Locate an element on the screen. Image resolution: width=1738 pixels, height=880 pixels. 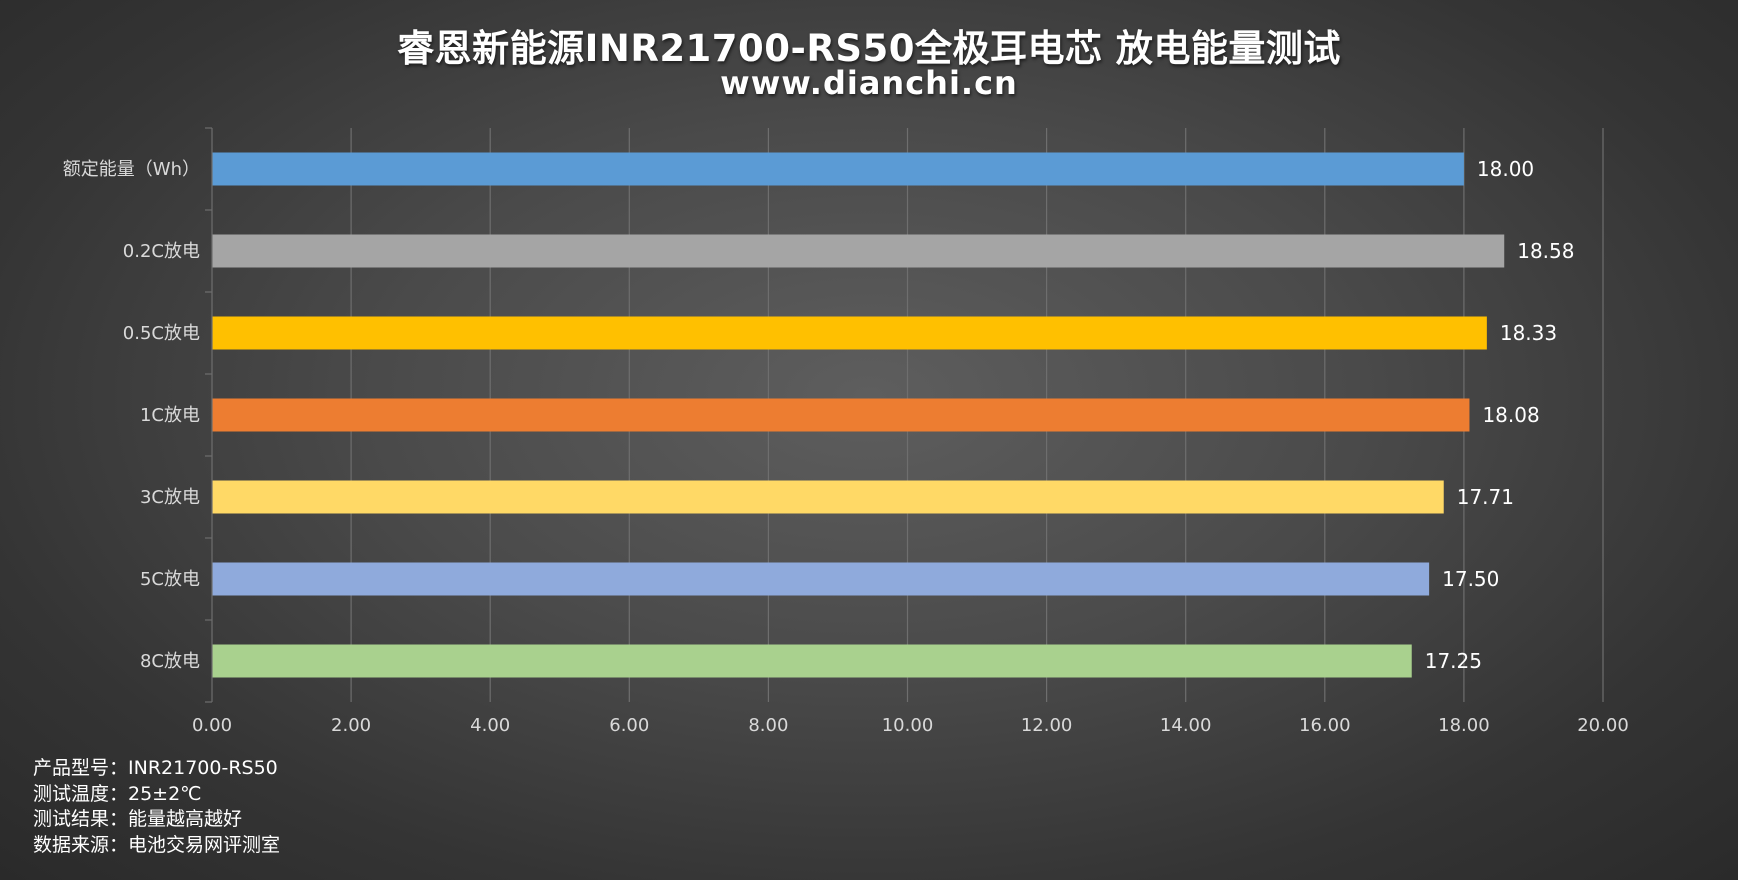
note-temperature: 测试温度：25±2℃ is located at coordinates (117, 793).